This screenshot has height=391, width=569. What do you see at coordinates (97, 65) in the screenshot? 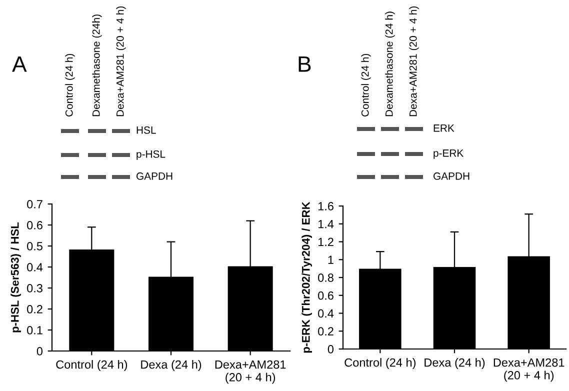
I see `text: Dexamethasone (24h)` at bounding box center [97, 65].